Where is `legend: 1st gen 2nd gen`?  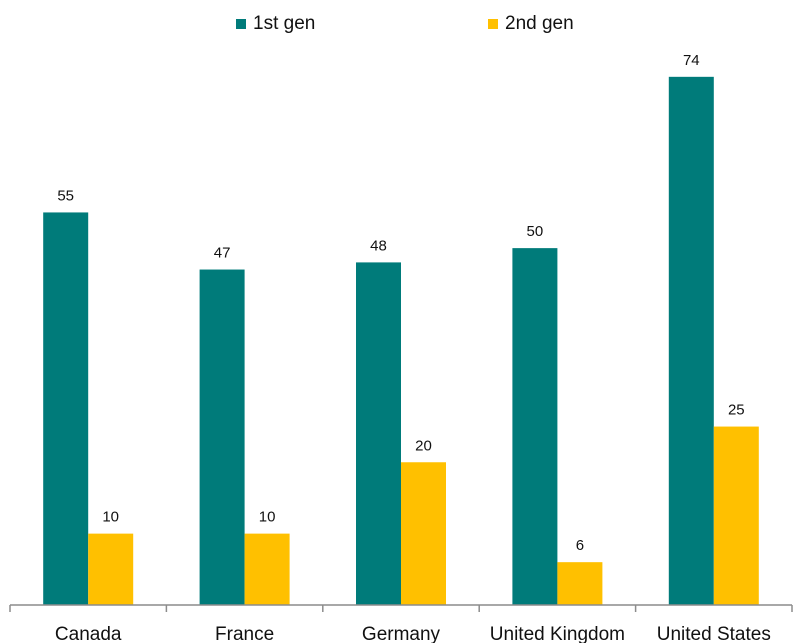 legend: 1st gen 2nd gen is located at coordinates (396, 24).